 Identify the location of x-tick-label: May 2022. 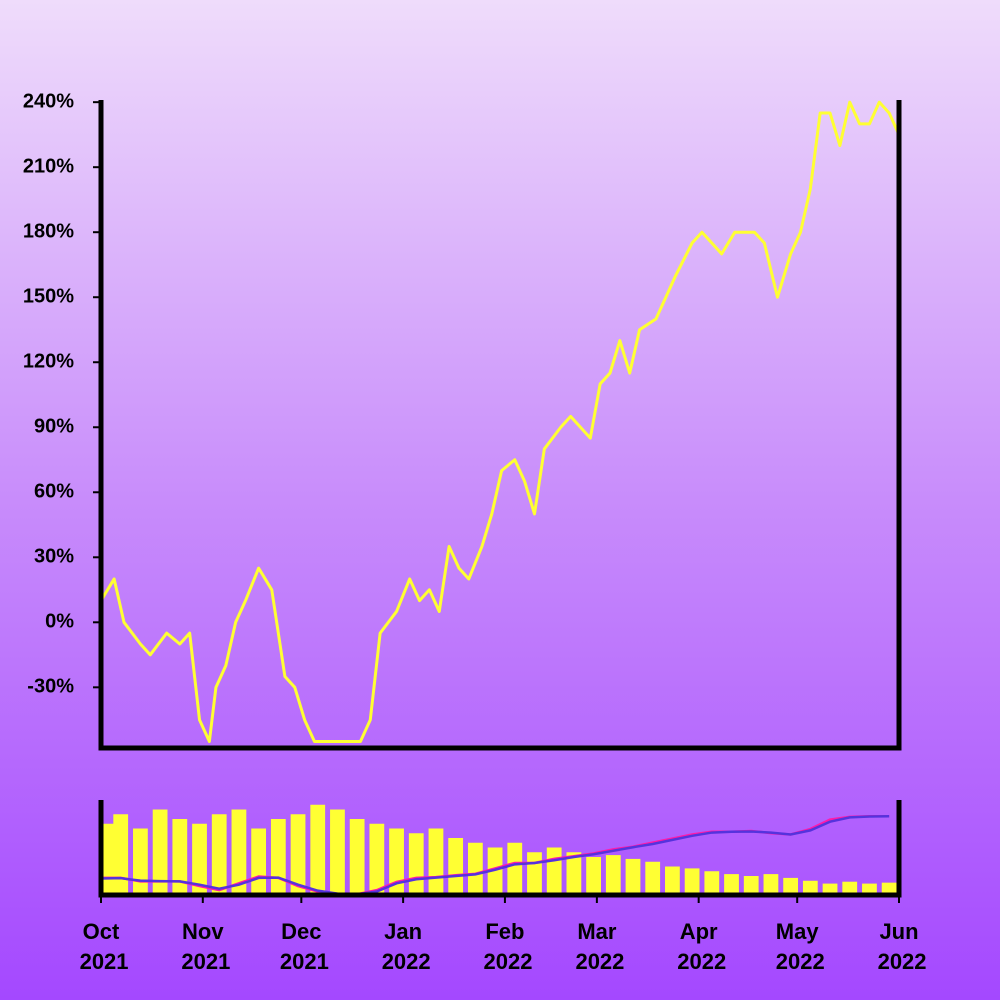
(797, 946).